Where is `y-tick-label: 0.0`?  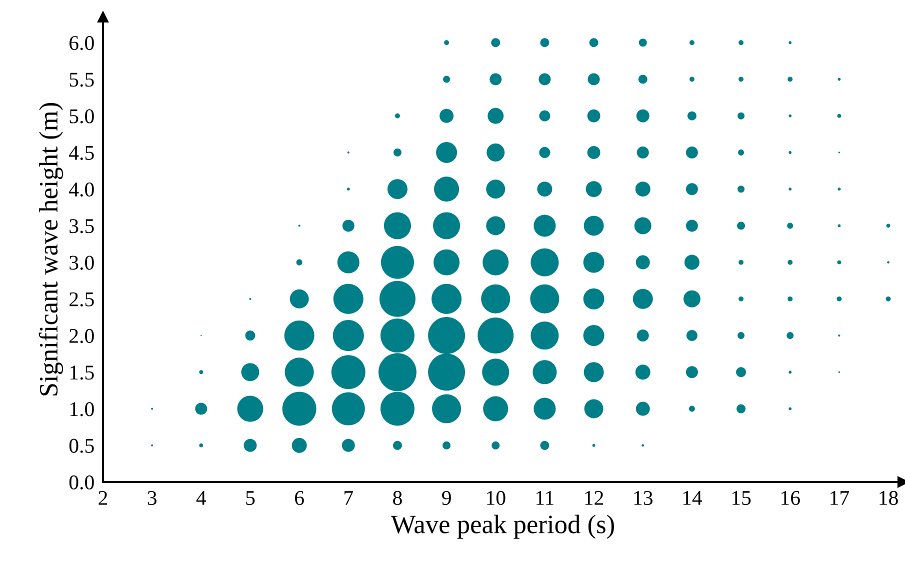 y-tick-label: 0.0 is located at coordinates (81, 482).